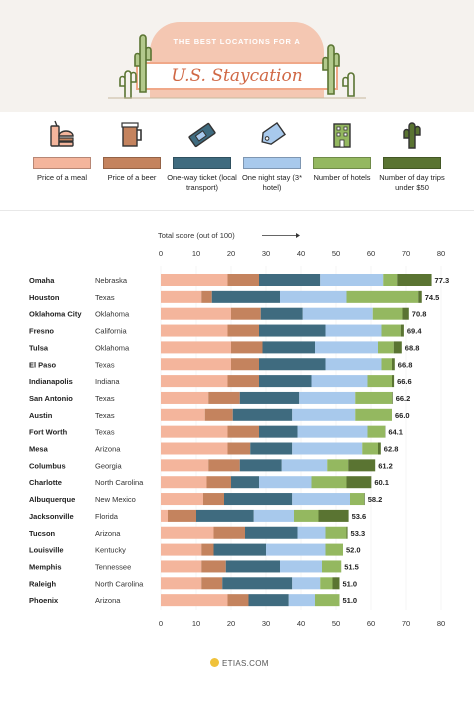 This screenshot has height=706, width=474. Describe the element at coordinates (47, 465) in the screenshot. I see `city-label: Columbus` at that location.